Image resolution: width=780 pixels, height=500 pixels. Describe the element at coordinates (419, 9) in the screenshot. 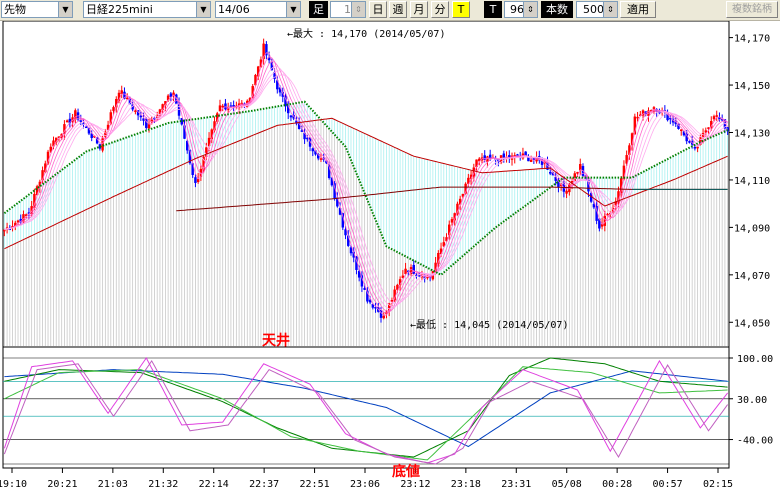

I see `month-button: 月` at that location.